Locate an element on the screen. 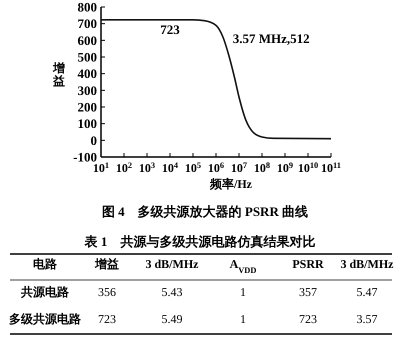  text: 共源电路 is located at coordinates (45, 292).